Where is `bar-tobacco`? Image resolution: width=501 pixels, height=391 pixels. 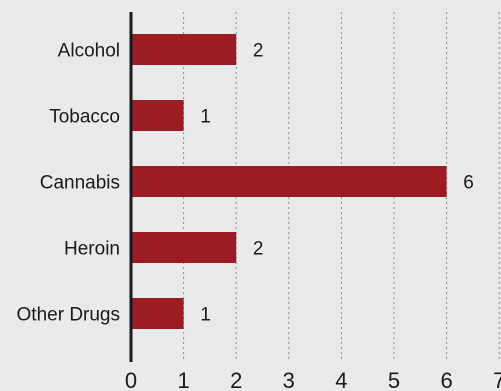 bar-tobacco is located at coordinates (157, 115).